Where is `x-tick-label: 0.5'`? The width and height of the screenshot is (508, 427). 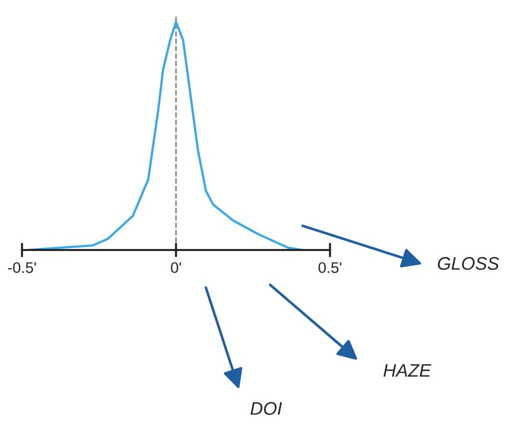
x-tick-label: 0.5' is located at coordinates (330, 268).